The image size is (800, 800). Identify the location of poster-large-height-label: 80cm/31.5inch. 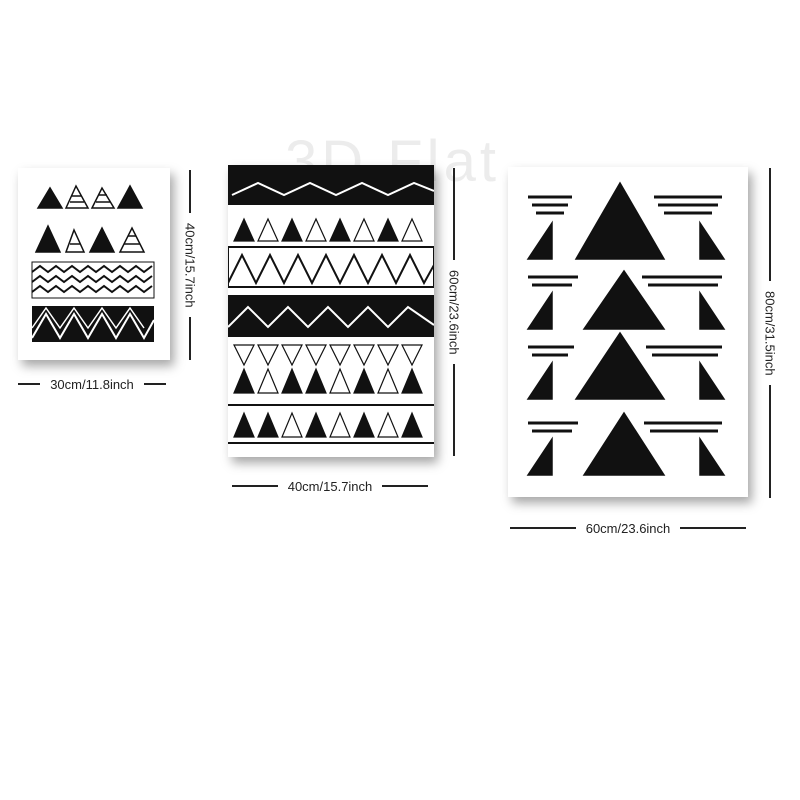
(770, 333).